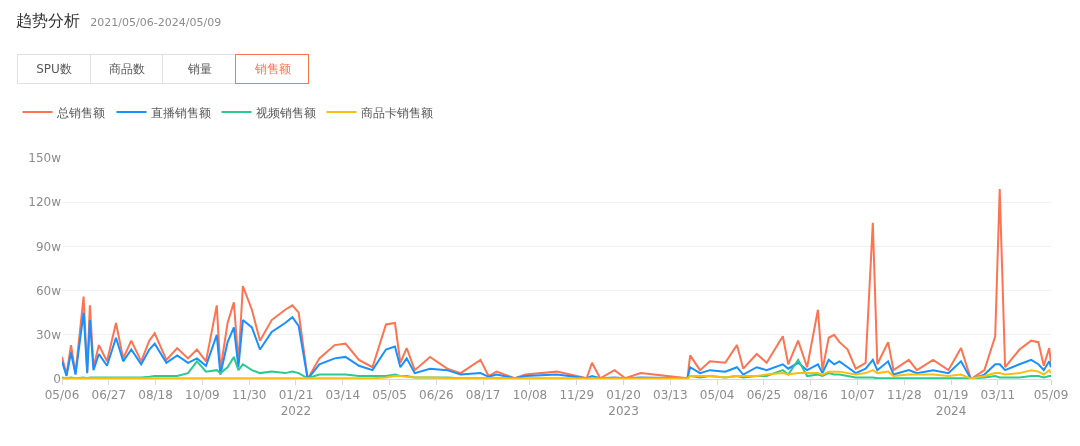 The image size is (1080, 446). What do you see at coordinates (249, 395) in the screenshot?
I see `x-tick-label: 11/30` at bounding box center [249, 395].